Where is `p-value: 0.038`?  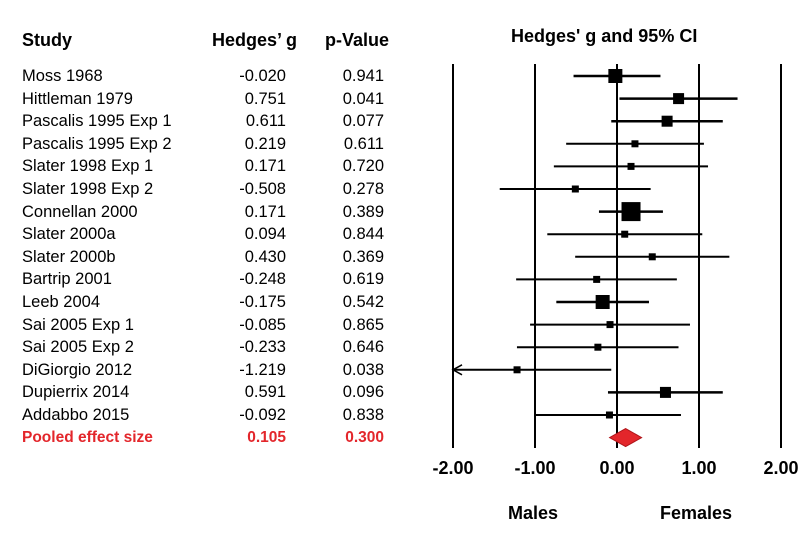 p-value: 0.038 is located at coordinates (363, 369).